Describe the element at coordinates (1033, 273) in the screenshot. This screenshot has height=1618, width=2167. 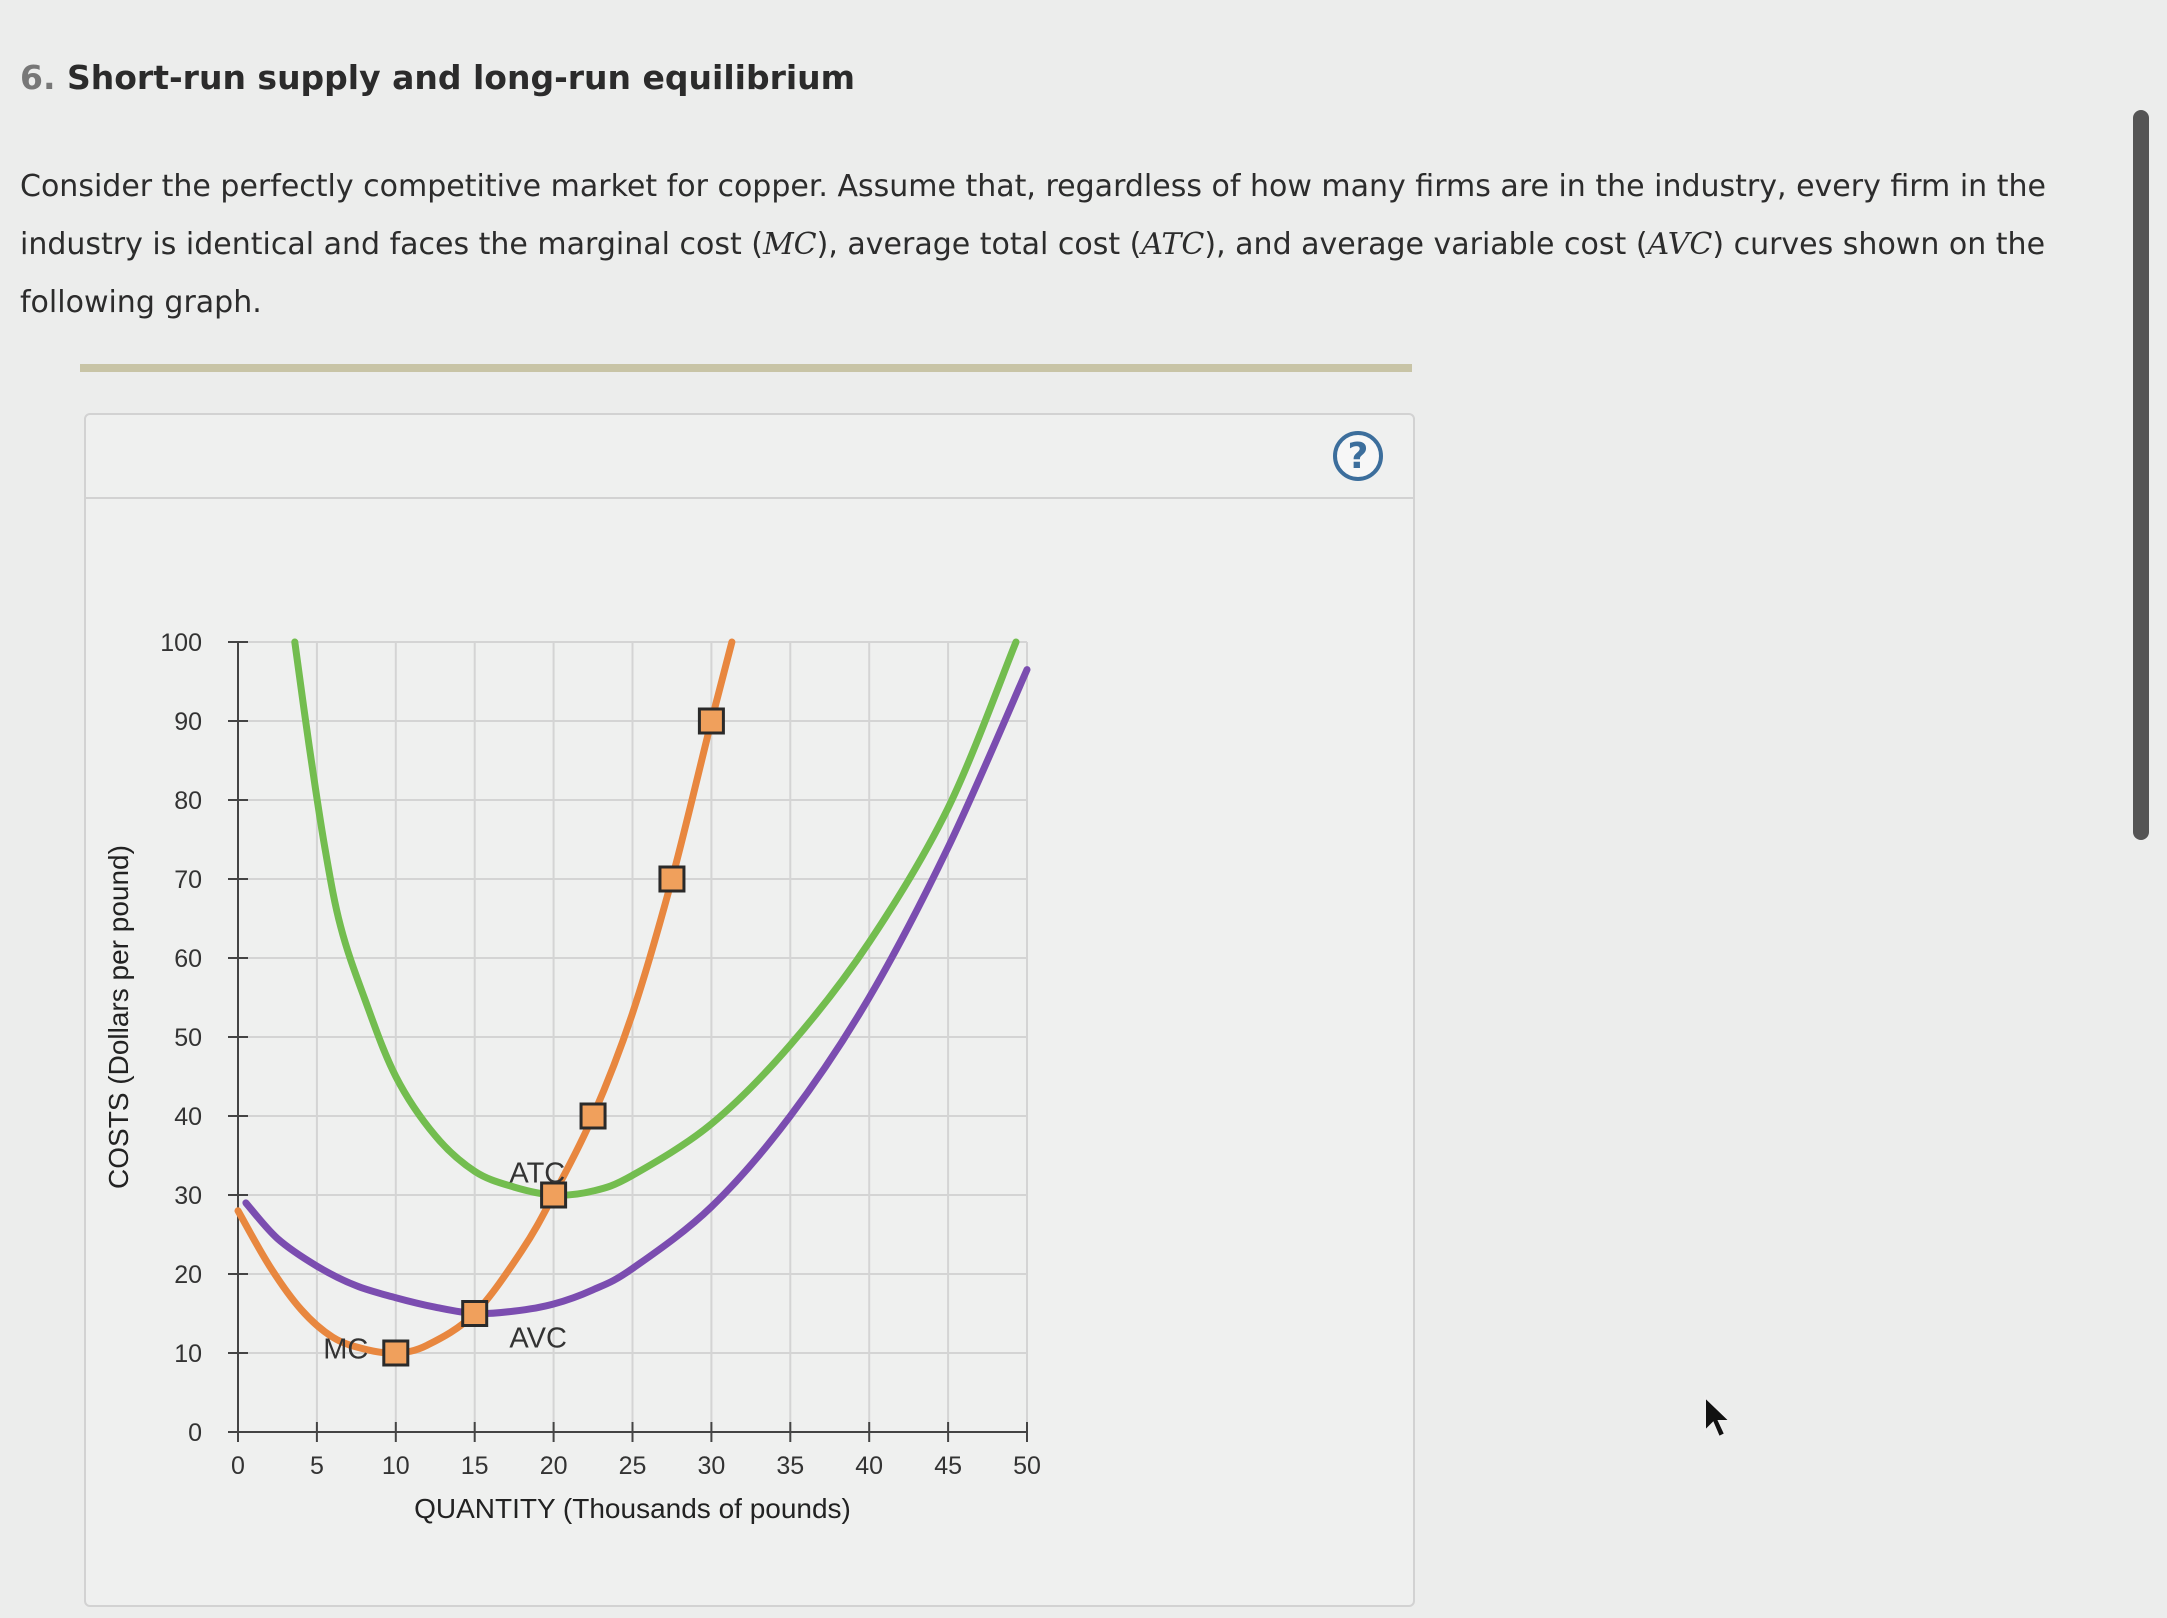
I see `intro-text-4: ) curves shown on the following graph.` at that location.